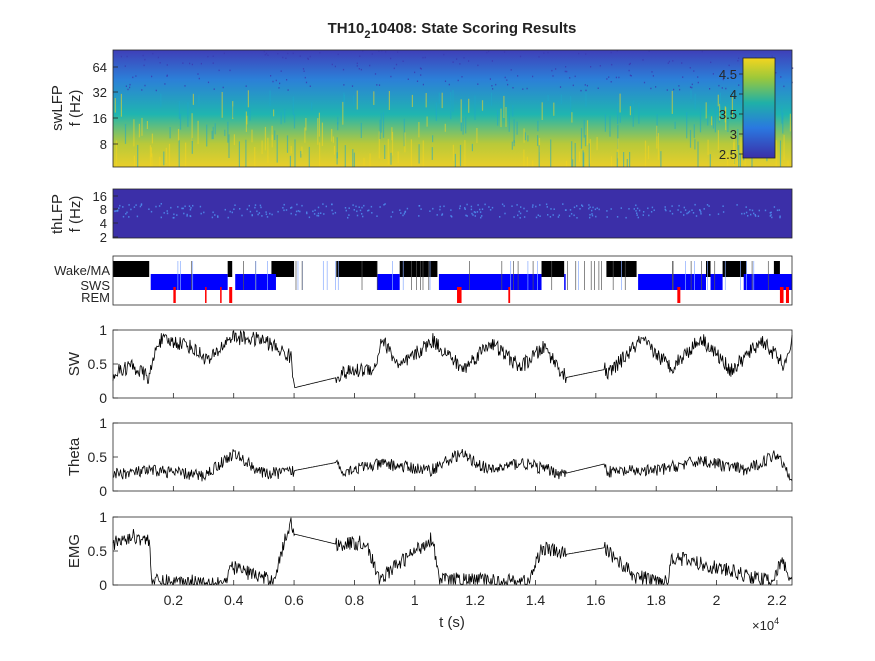 The image size is (875, 661). Describe the element at coordinates (103, 330) in the screenshot. I see `sw-ytick-label: 1` at that location.